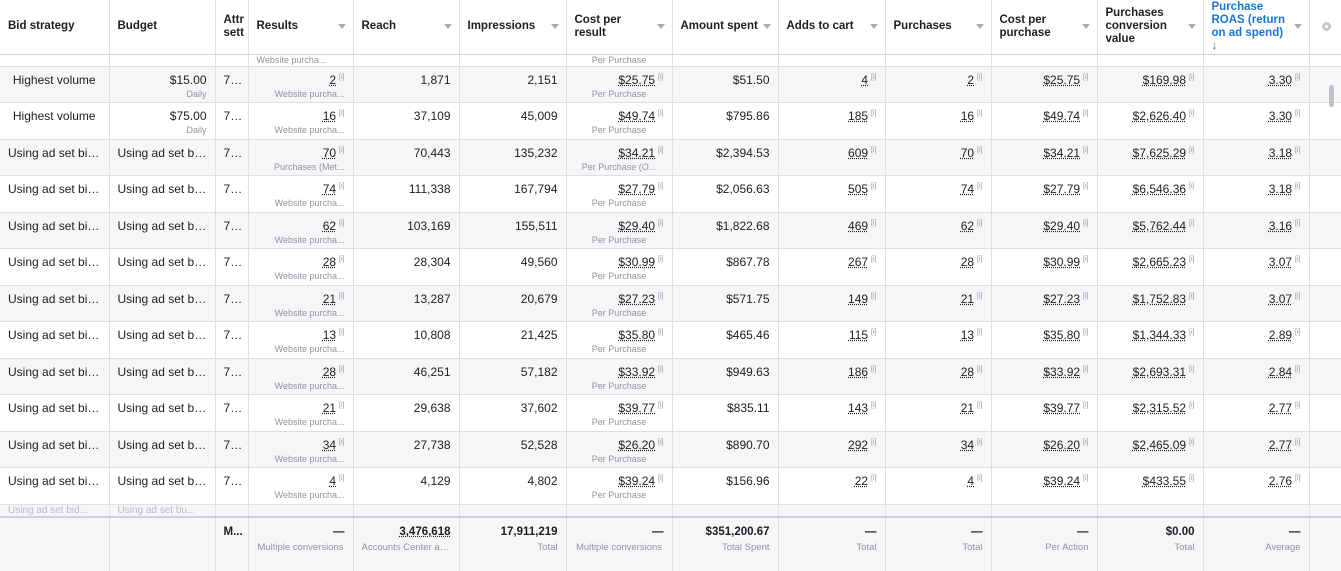 This screenshot has width=1341, height=571. I want to click on conversion-value-cell: $2,665.23, so click(1150, 267).